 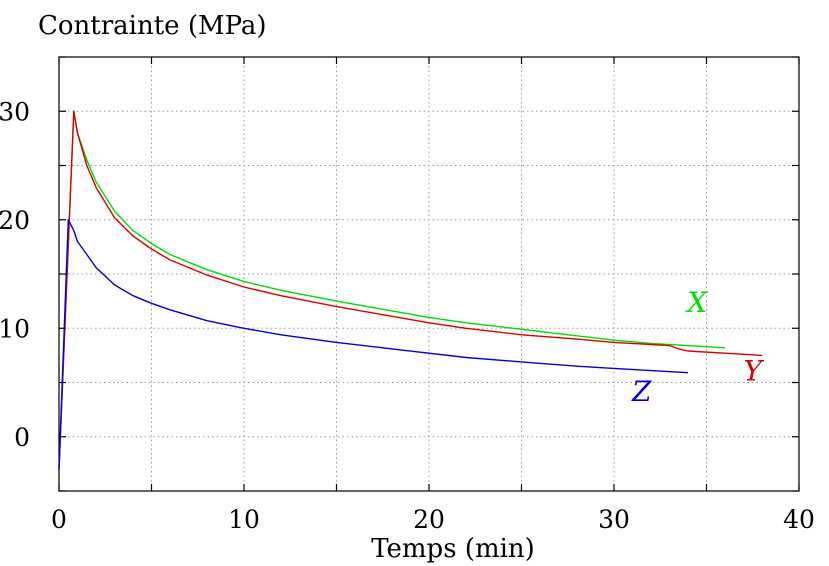 I want to click on y-tick-label: 10, so click(x=15, y=328).